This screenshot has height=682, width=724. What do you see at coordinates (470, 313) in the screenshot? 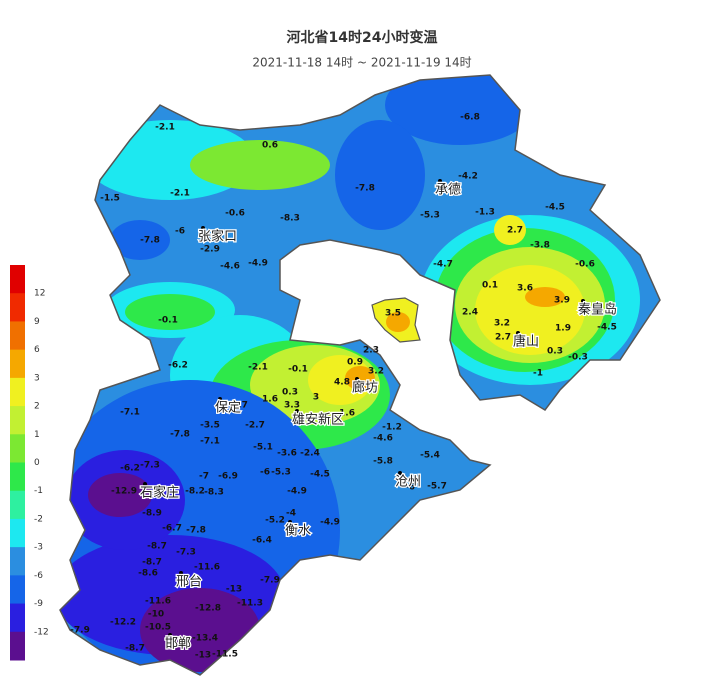
I see `station-value: 2.4` at bounding box center [470, 313].